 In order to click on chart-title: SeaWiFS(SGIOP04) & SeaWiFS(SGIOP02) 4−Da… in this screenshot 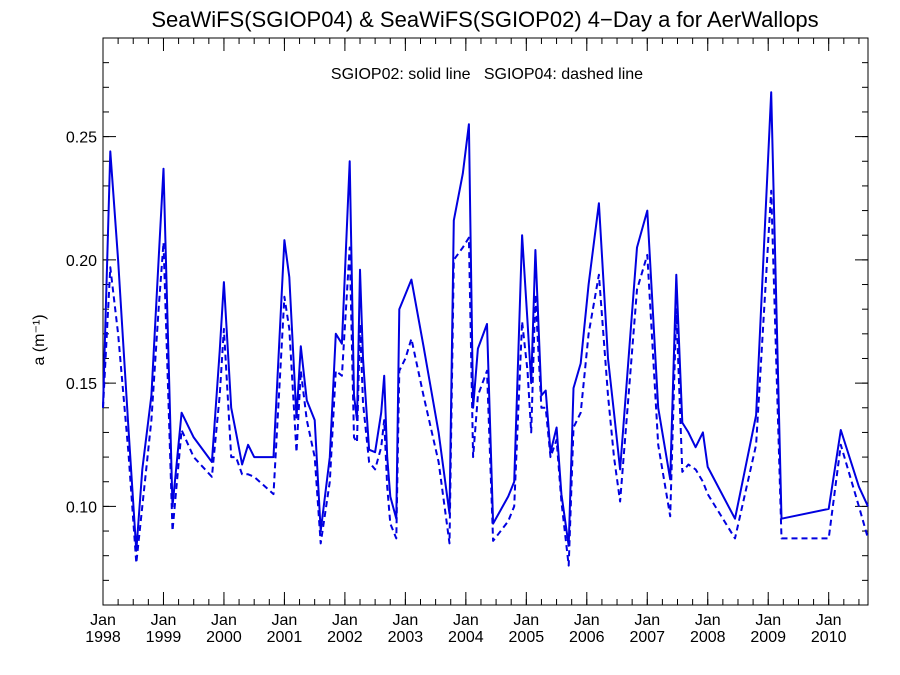, I will do `click(484, 19)`.